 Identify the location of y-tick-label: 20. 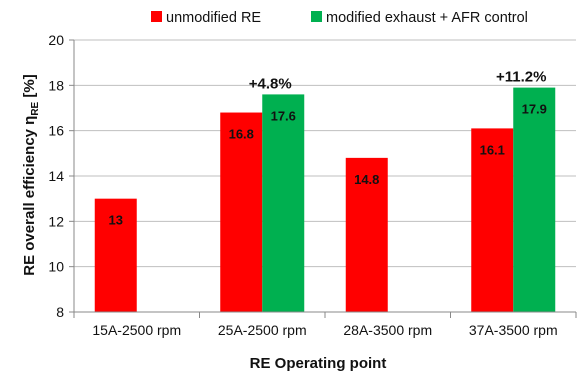
(56, 40).